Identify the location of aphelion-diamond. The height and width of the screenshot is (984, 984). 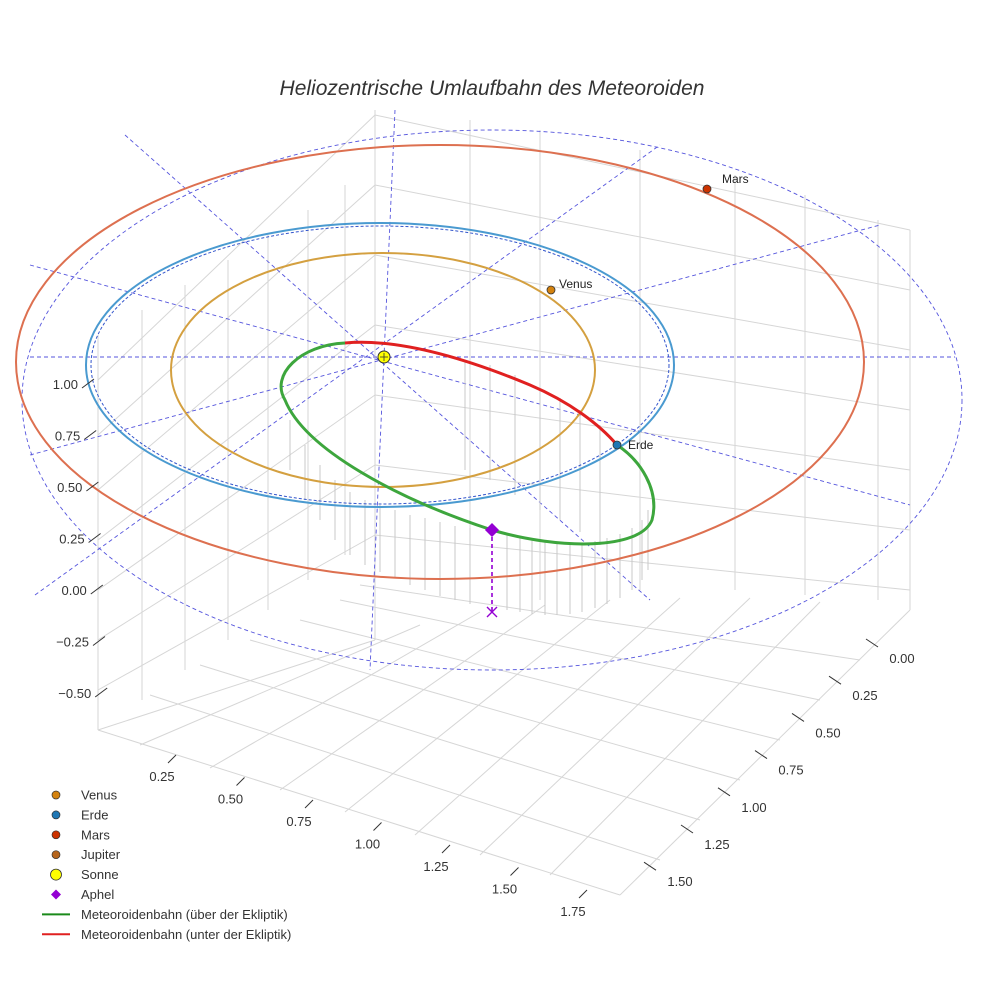
(492, 530).